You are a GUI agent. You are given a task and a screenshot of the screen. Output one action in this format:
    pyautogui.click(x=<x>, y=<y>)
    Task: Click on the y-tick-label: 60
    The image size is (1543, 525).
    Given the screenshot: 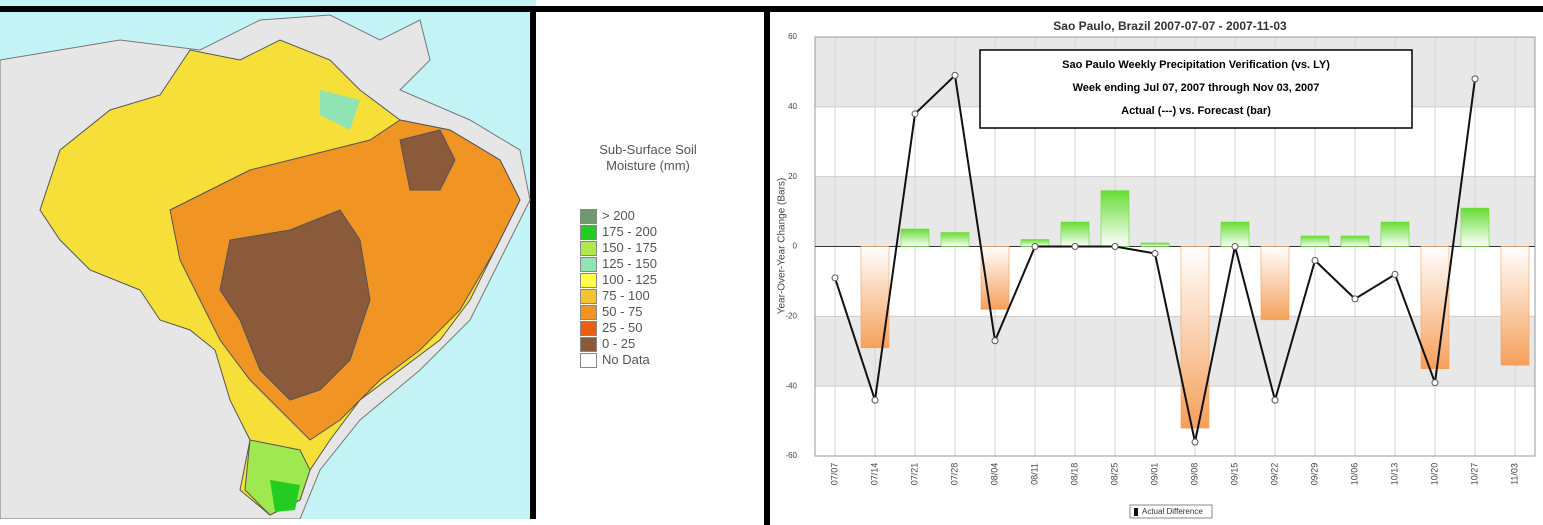 What is the action you would take?
    pyautogui.click(x=792, y=36)
    